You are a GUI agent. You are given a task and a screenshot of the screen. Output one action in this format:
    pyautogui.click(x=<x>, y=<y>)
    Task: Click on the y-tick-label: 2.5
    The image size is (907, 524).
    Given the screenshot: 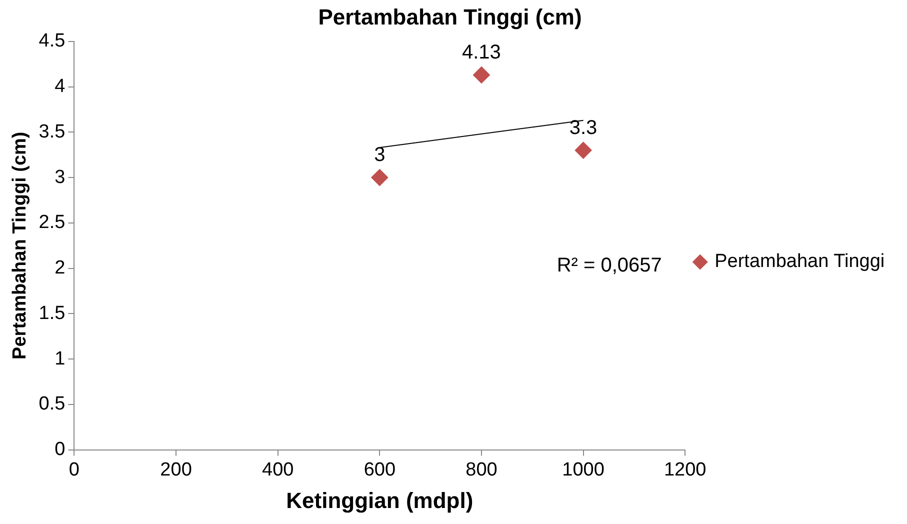 What is the action you would take?
    pyautogui.click(x=52, y=223)
    